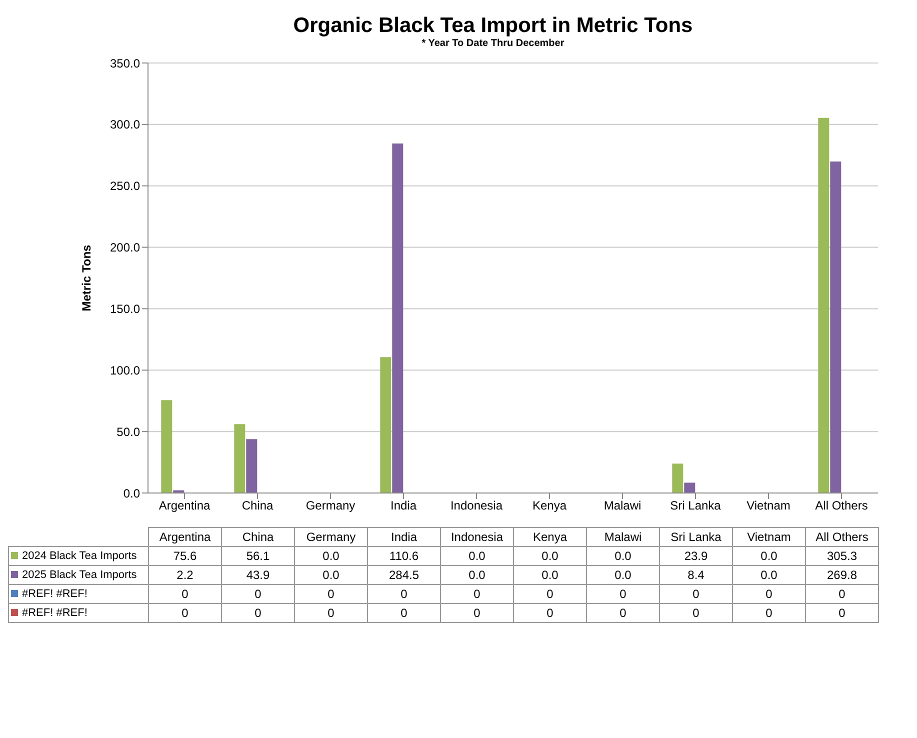 The height and width of the screenshot is (738, 917). What do you see at coordinates (78, 556) in the screenshot?
I see `legend-label: 2024 Black Tea Imports` at bounding box center [78, 556].